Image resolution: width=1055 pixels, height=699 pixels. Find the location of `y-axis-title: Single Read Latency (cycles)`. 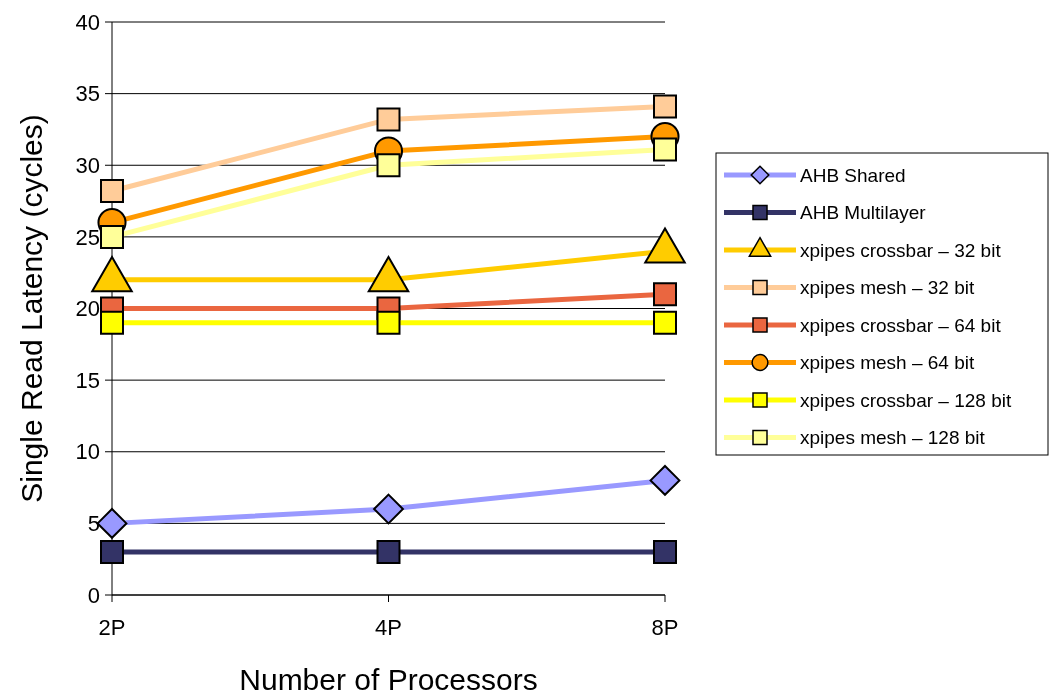

y-axis-title: Single Read Latency (cycles) is located at coordinates (31, 308).